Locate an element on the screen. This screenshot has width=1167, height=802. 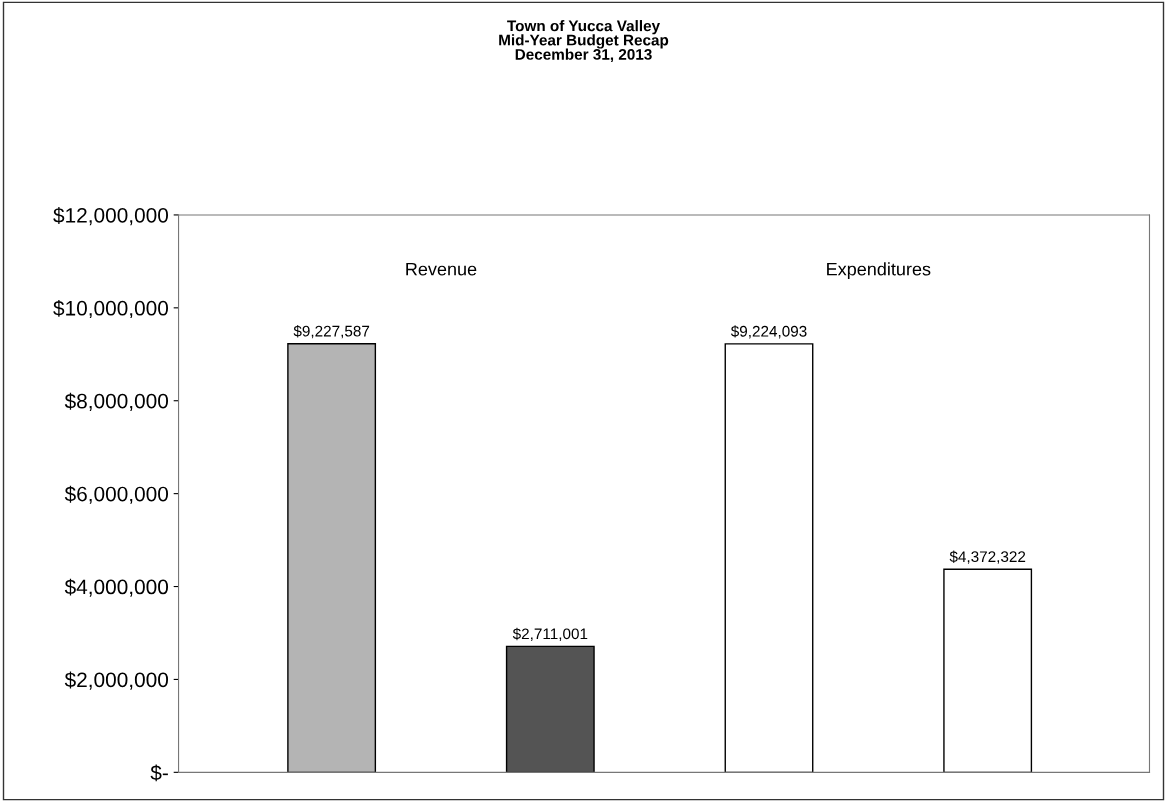
data-label: $2,711,001 is located at coordinates (550, 634).